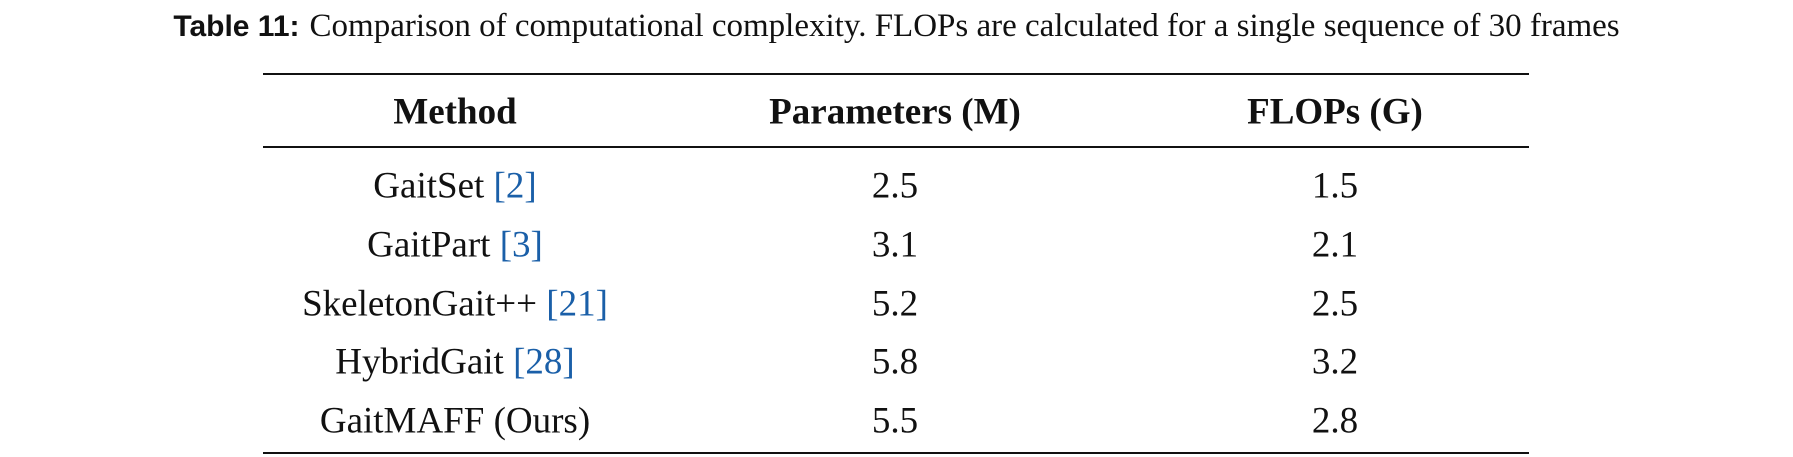 Image resolution: width=1793 pixels, height=457 pixels. What do you see at coordinates (1335, 421) in the screenshot?
I see `flops-cell: 2.8` at bounding box center [1335, 421].